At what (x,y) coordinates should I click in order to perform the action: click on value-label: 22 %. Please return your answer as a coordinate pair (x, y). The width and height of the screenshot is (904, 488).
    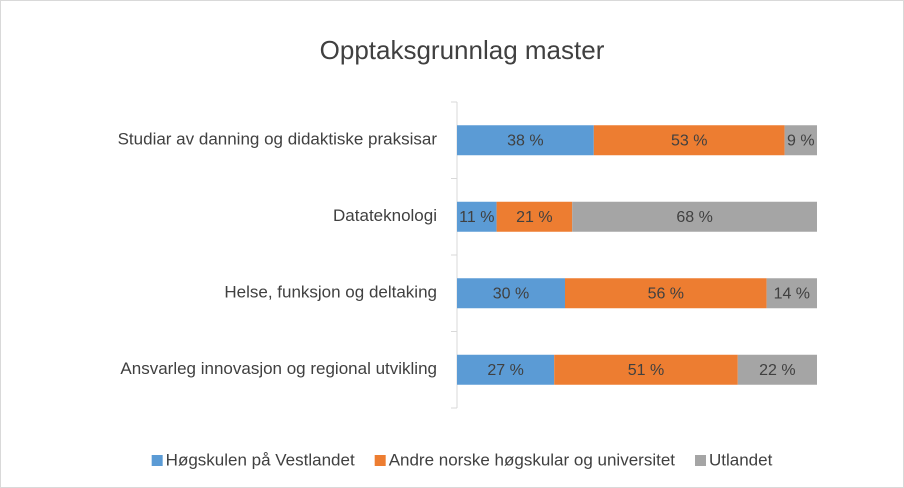
    Looking at the image, I should click on (777, 370).